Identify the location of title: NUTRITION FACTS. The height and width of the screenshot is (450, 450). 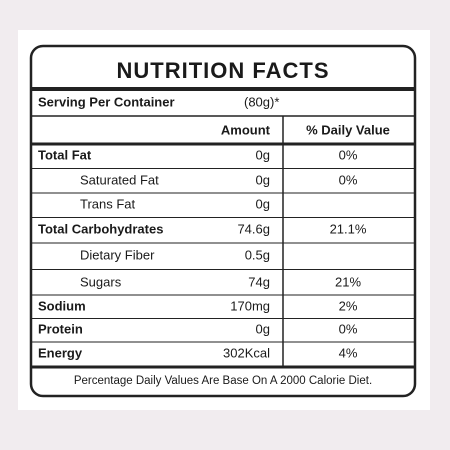
(223, 70).